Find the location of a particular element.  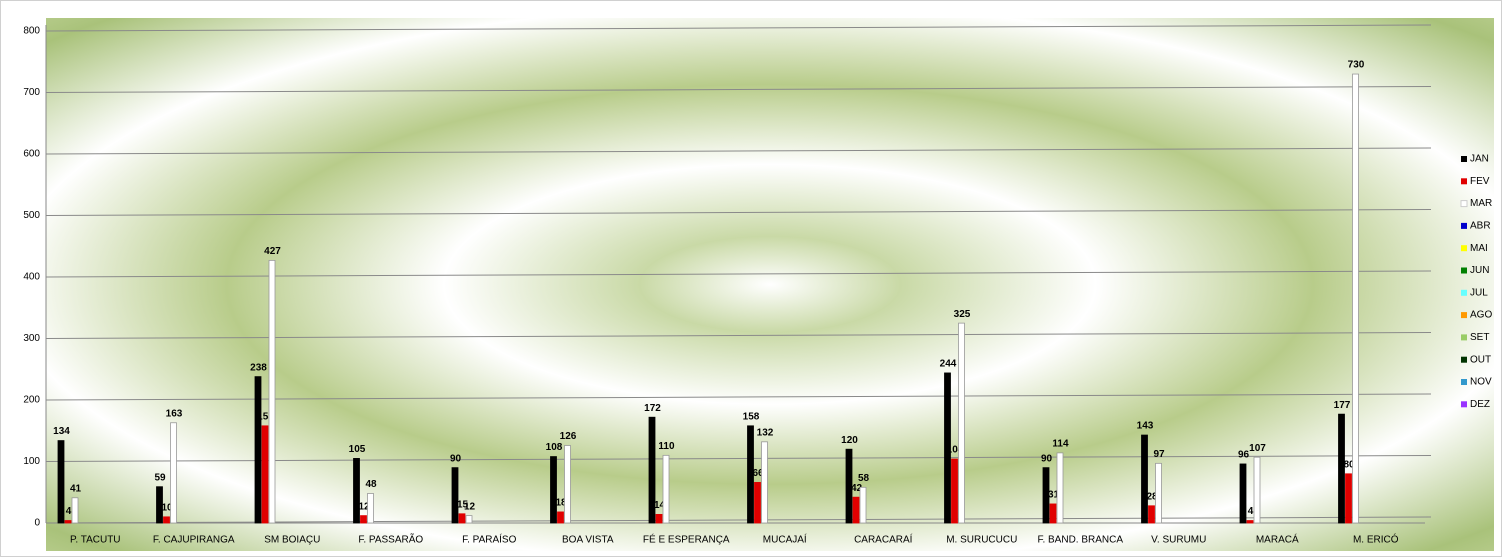

legend-label: JUN is located at coordinates (1479, 270).